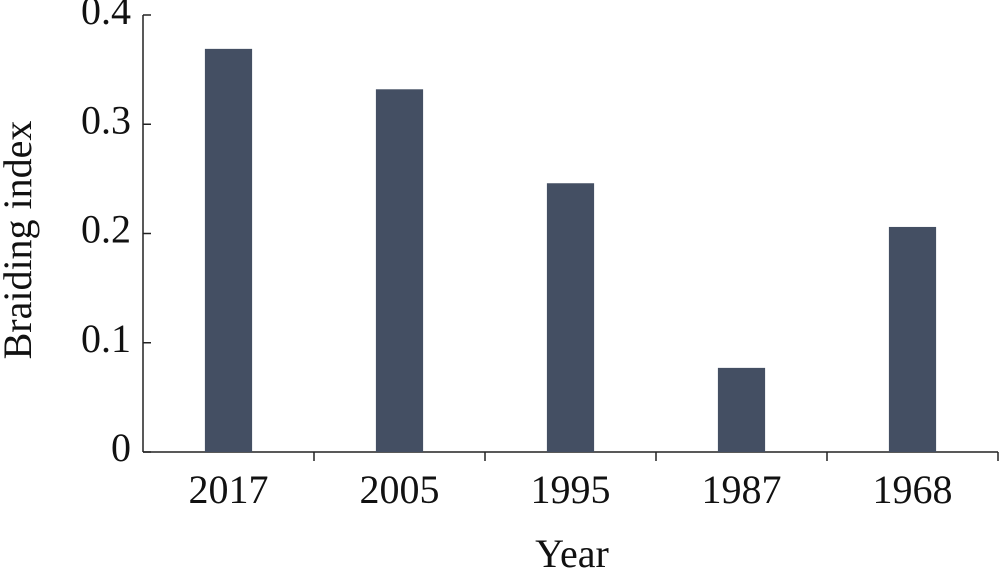  Describe the element at coordinates (106, 338) in the screenshot. I see `y-tick-label: 0.1` at that location.